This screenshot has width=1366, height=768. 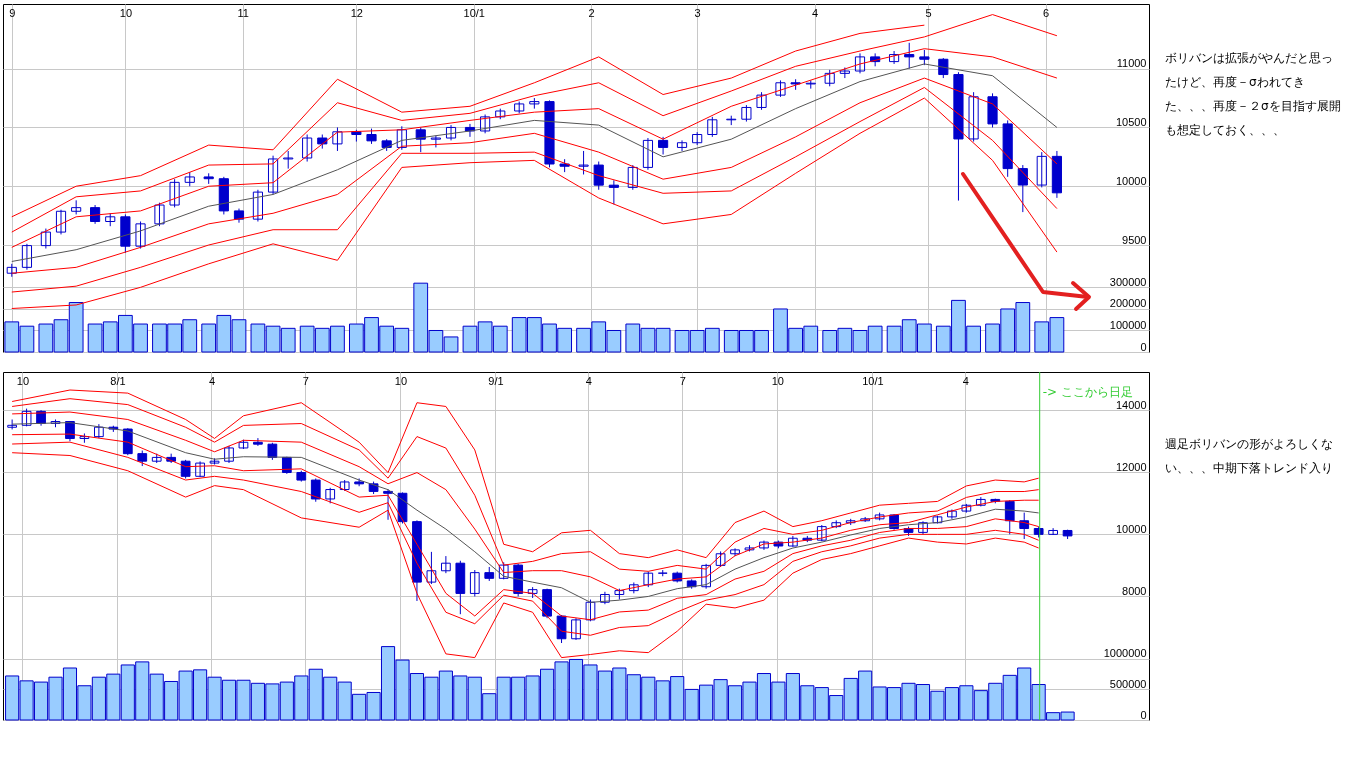 What do you see at coordinates (1128, 281) in the screenshot?
I see `y2-tick-label: 300000` at bounding box center [1128, 281].